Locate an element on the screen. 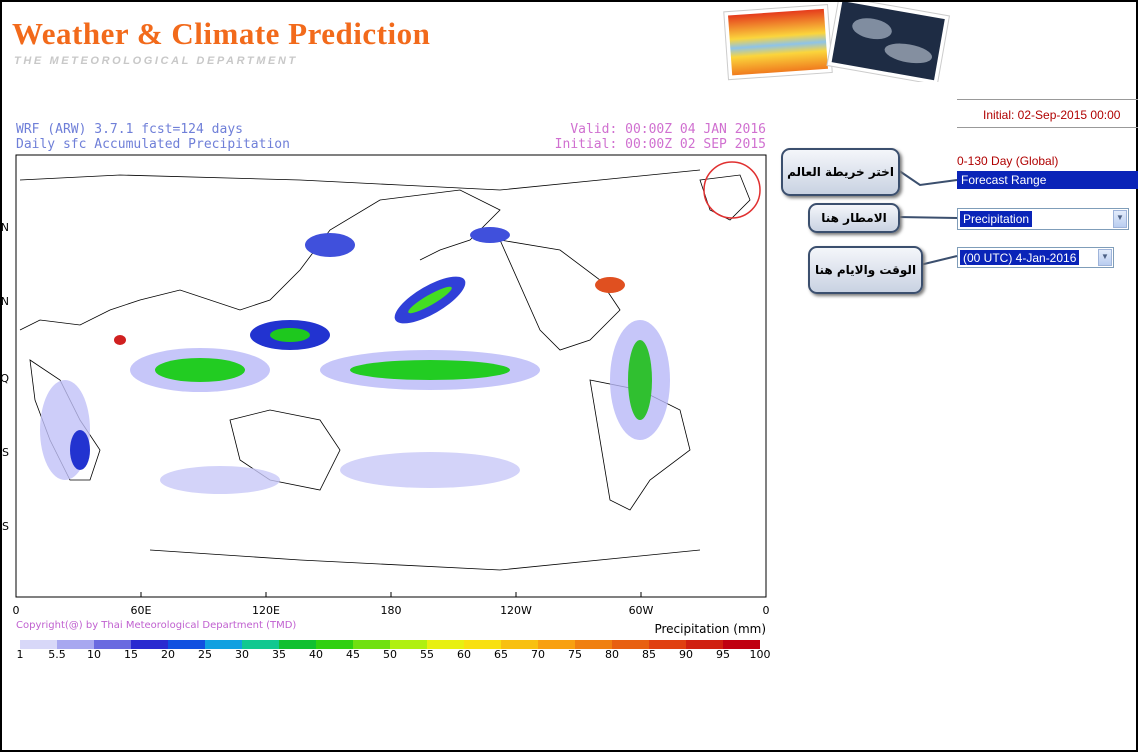  colorbar-label: 1 is located at coordinates (20, 654).